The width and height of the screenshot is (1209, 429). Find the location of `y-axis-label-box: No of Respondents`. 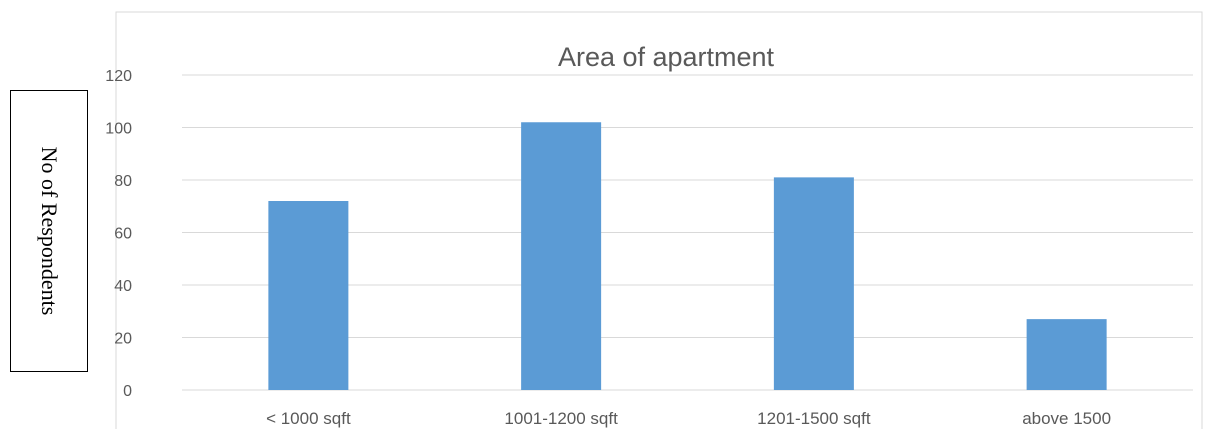

y-axis-label-box: No of Respondents is located at coordinates (49, 231).